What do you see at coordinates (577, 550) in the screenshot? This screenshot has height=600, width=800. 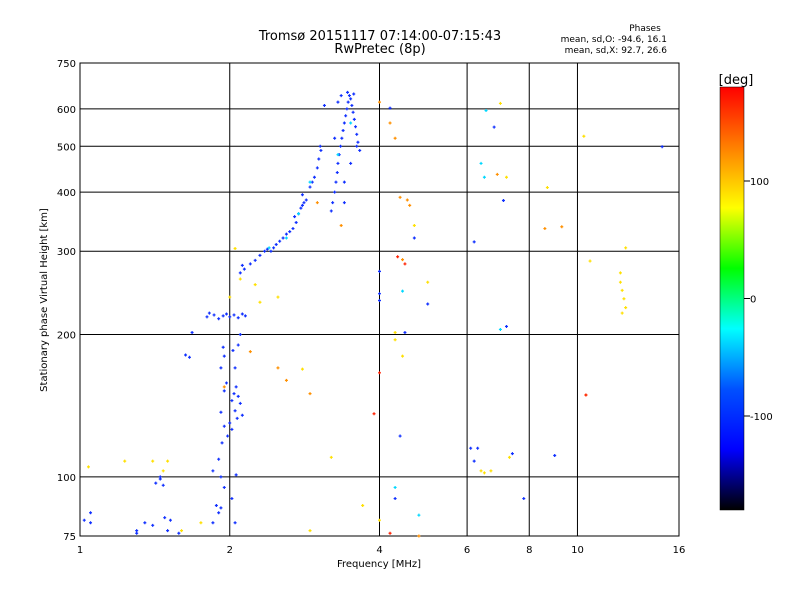 I see `x-tick-label: 10` at bounding box center [577, 550].